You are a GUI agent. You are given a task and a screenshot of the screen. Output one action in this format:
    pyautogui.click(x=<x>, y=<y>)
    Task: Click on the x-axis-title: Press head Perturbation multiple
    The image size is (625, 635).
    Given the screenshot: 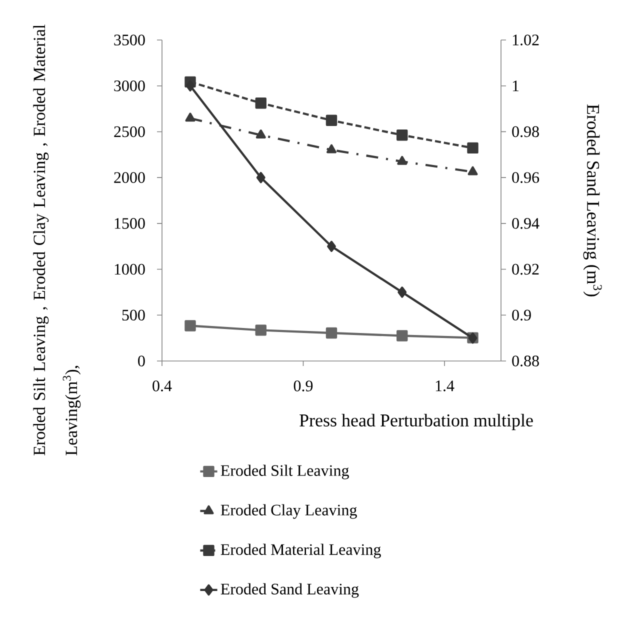 What is the action you would take?
    pyautogui.click(x=416, y=422)
    